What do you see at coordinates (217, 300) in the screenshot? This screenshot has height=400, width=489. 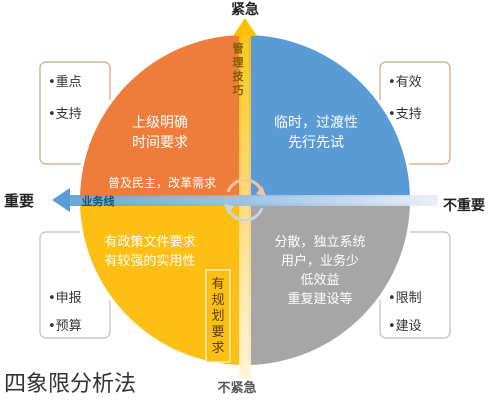 I see `down-strip-char: 规` at bounding box center [217, 300].